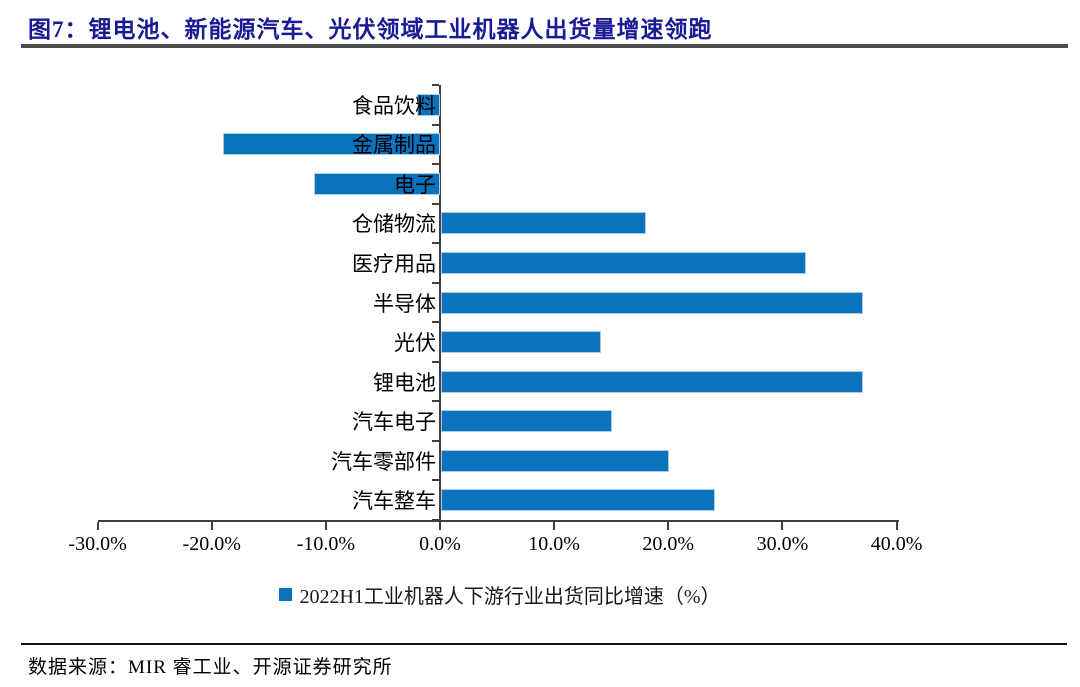 This screenshot has height=687, width=1080. Describe the element at coordinates (394, 224) in the screenshot. I see `category-label: 仓储物流` at that location.